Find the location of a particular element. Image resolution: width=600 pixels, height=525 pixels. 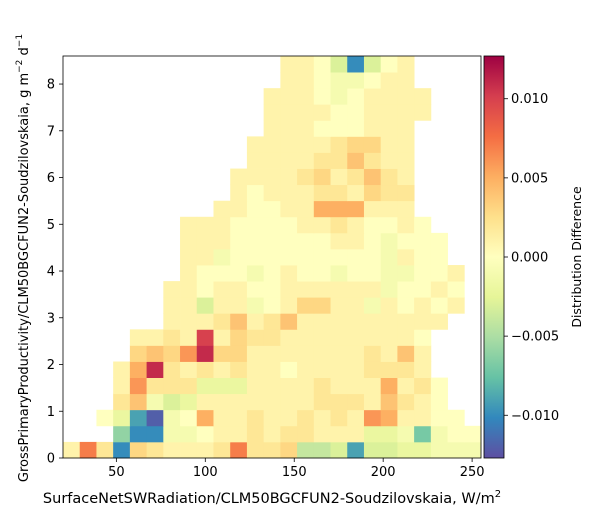

y-axis-label-superscript-2: −1 is located at coordinates (20, 40).